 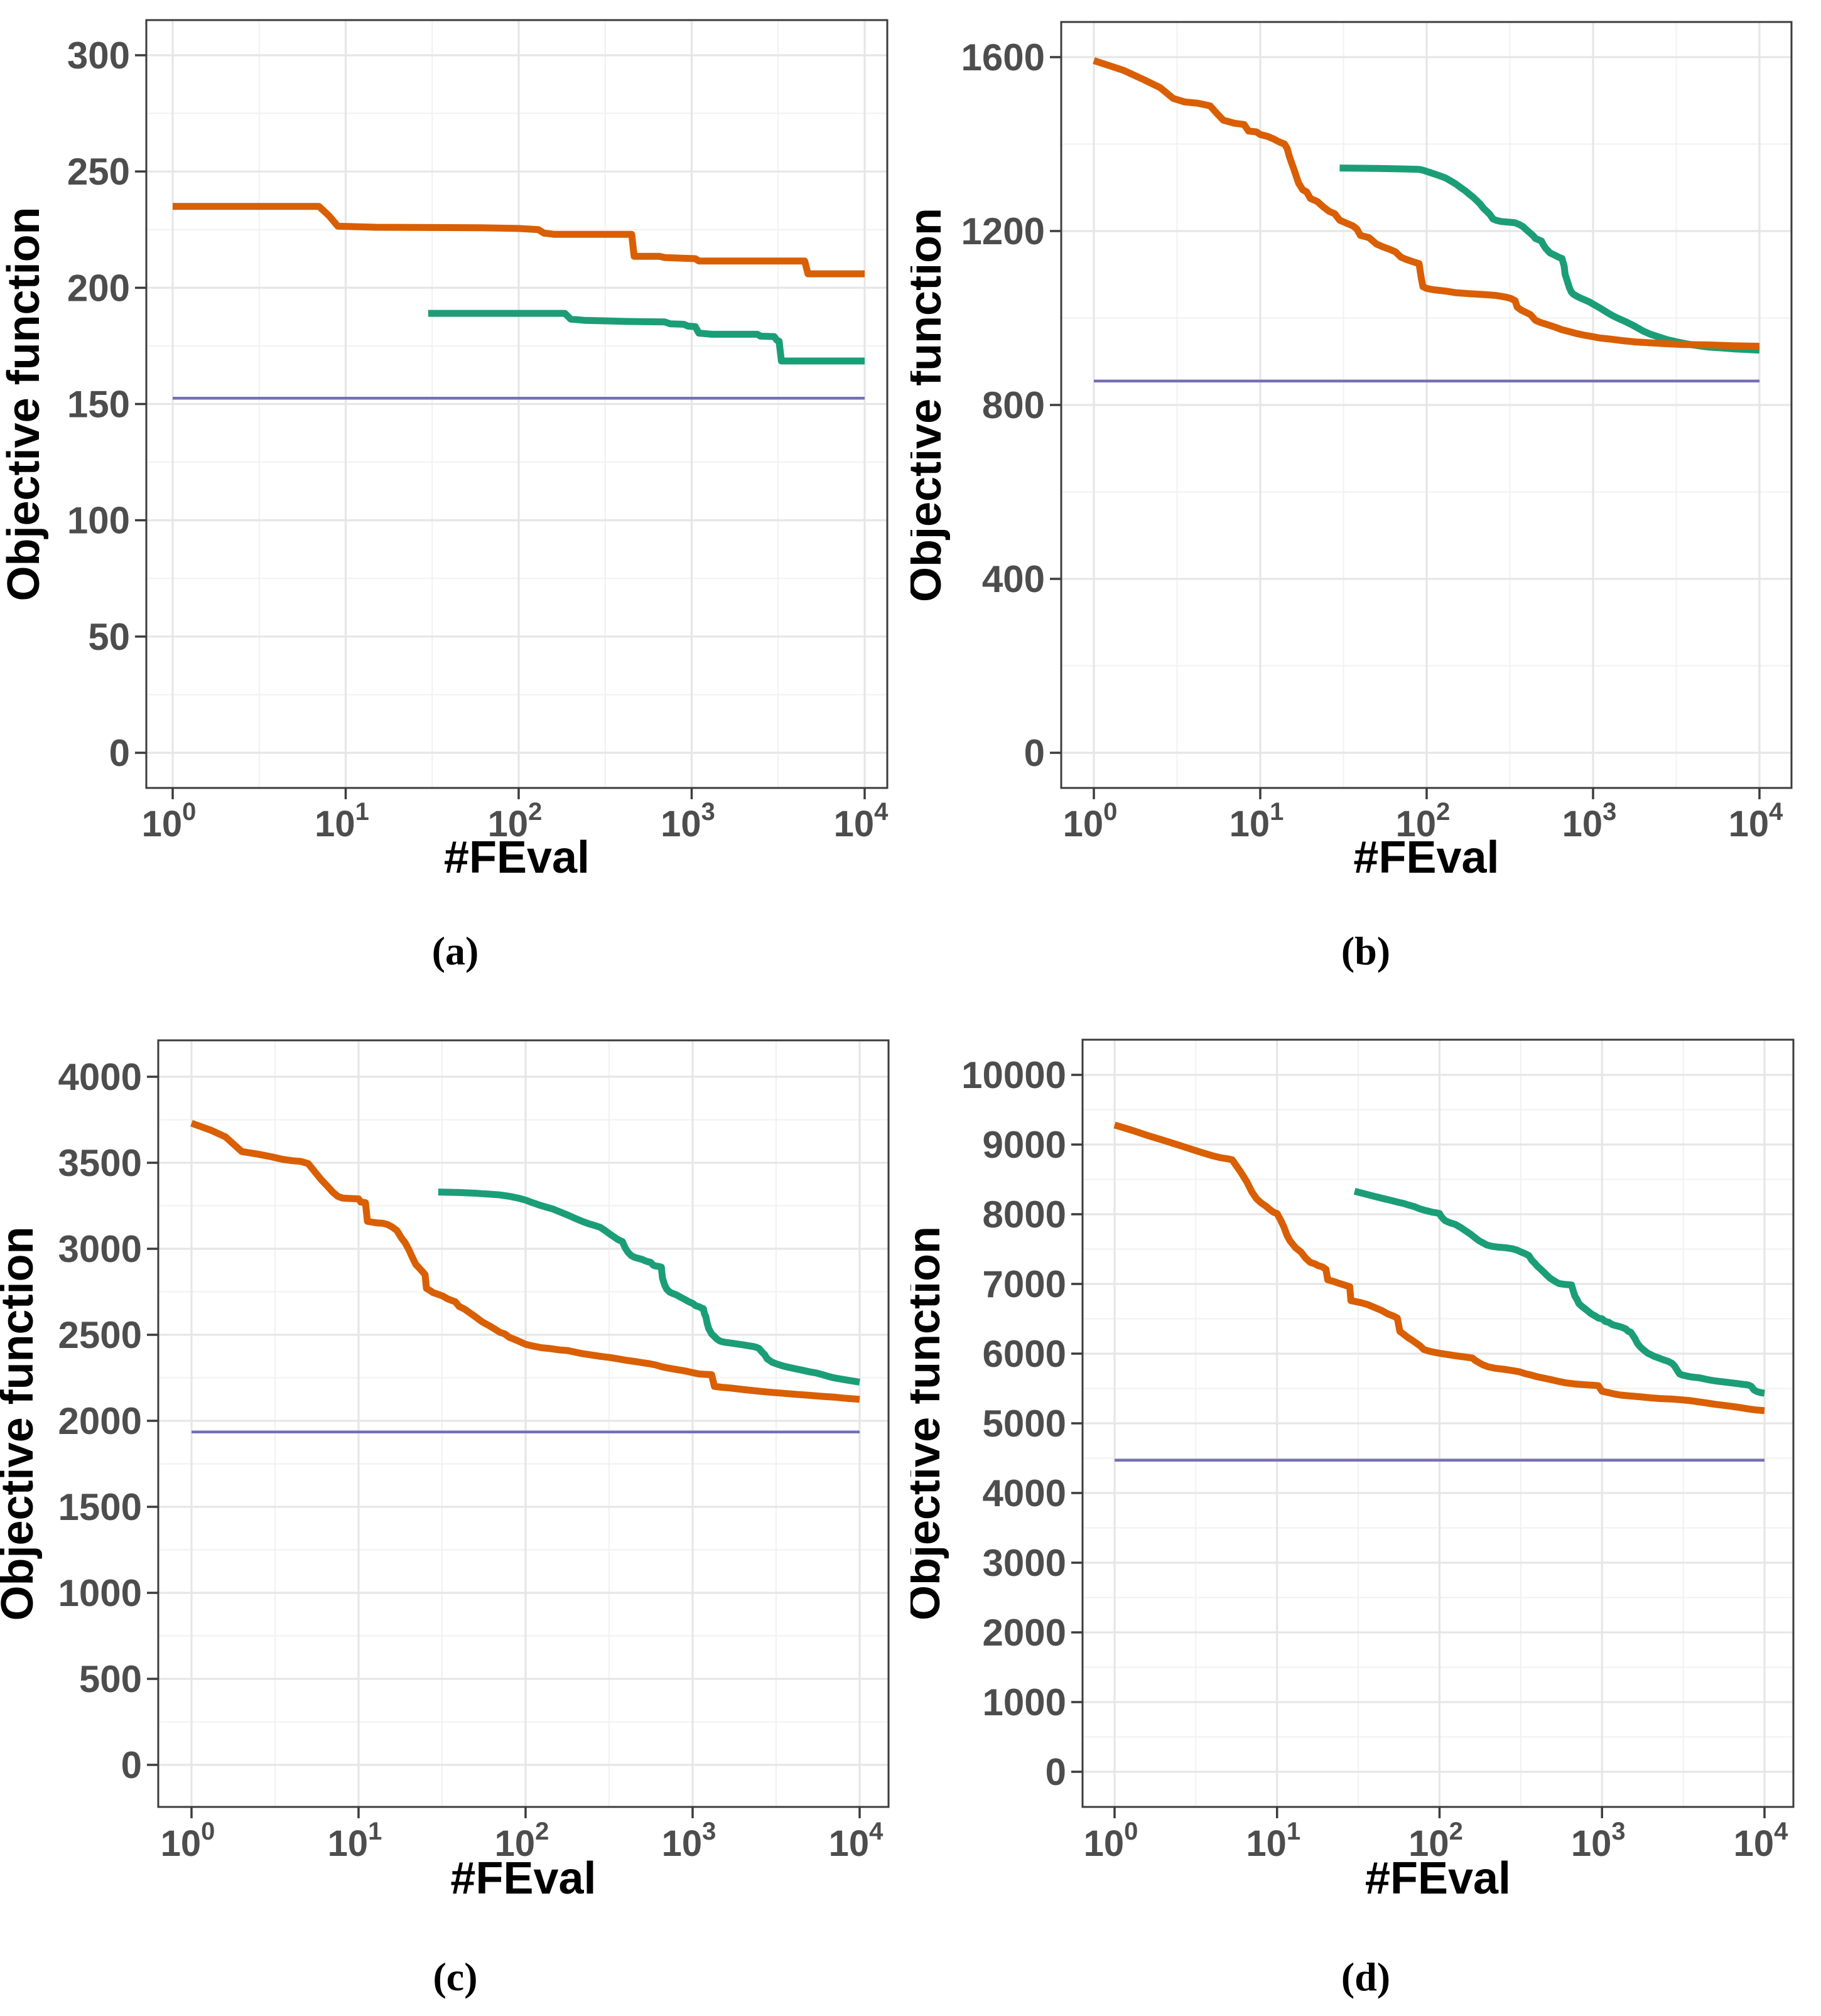 I want to click on y-tick-label: 50, so click(x=109, y=637).